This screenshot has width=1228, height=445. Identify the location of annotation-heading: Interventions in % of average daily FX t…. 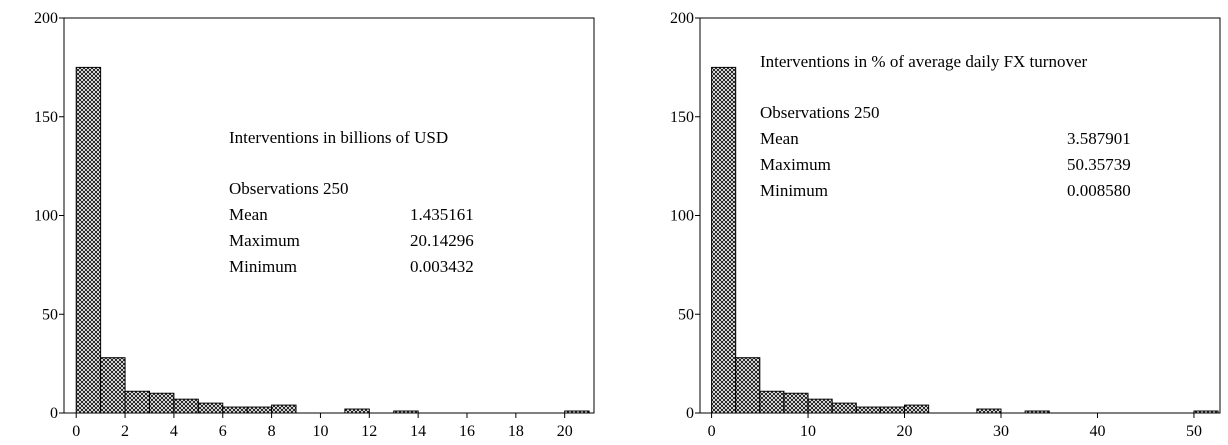
(923, 61).